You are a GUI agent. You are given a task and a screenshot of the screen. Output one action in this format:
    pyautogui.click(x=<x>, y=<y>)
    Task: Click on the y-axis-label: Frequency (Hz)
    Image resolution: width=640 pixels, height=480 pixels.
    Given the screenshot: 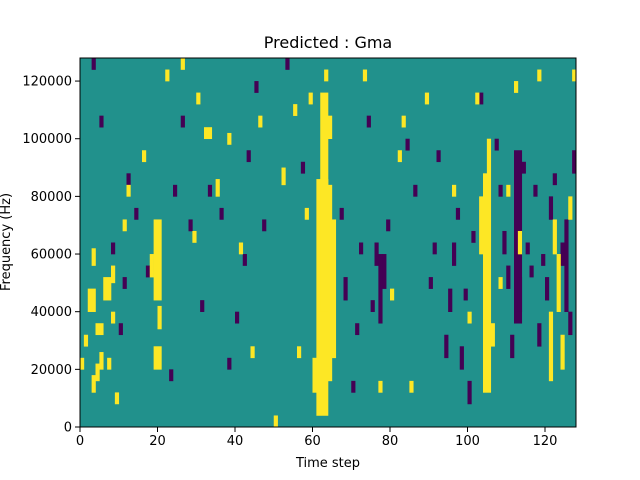 What is the action you would take?
    pyautogui.click(x=7, y=242)
    